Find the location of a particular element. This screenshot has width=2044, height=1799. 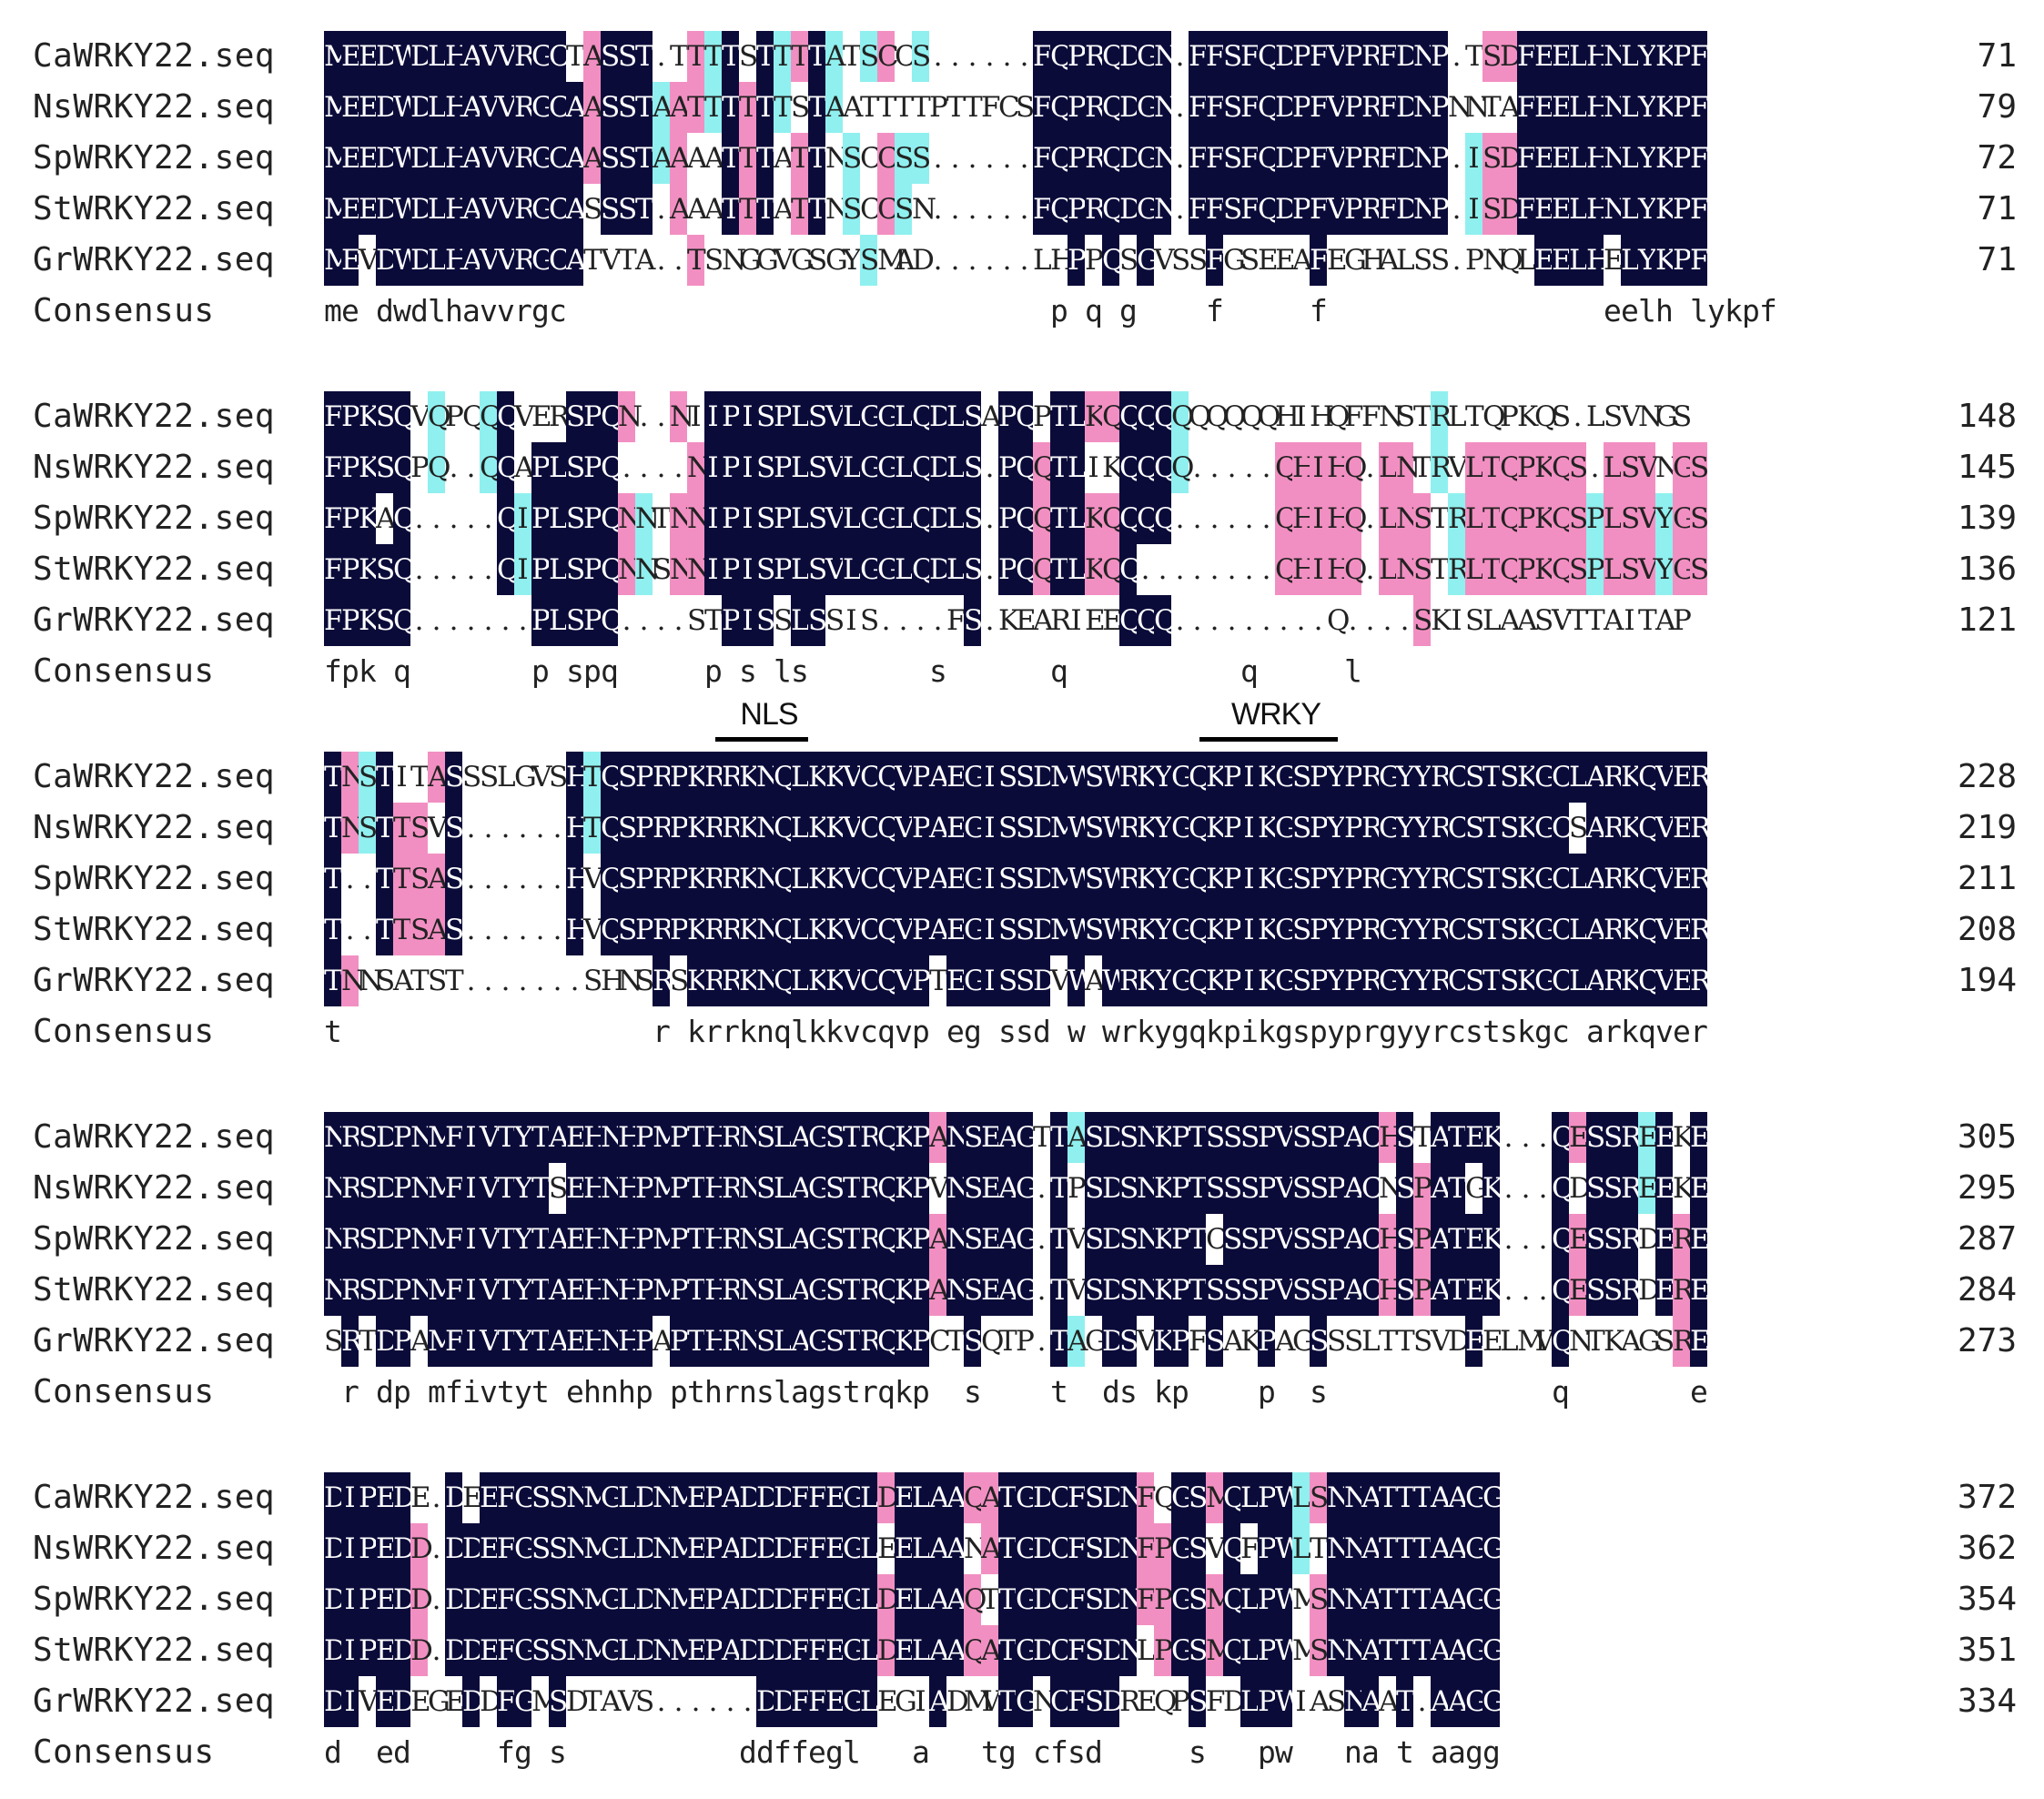

consensus-residue: r is located at coordinates (1370, 1031).